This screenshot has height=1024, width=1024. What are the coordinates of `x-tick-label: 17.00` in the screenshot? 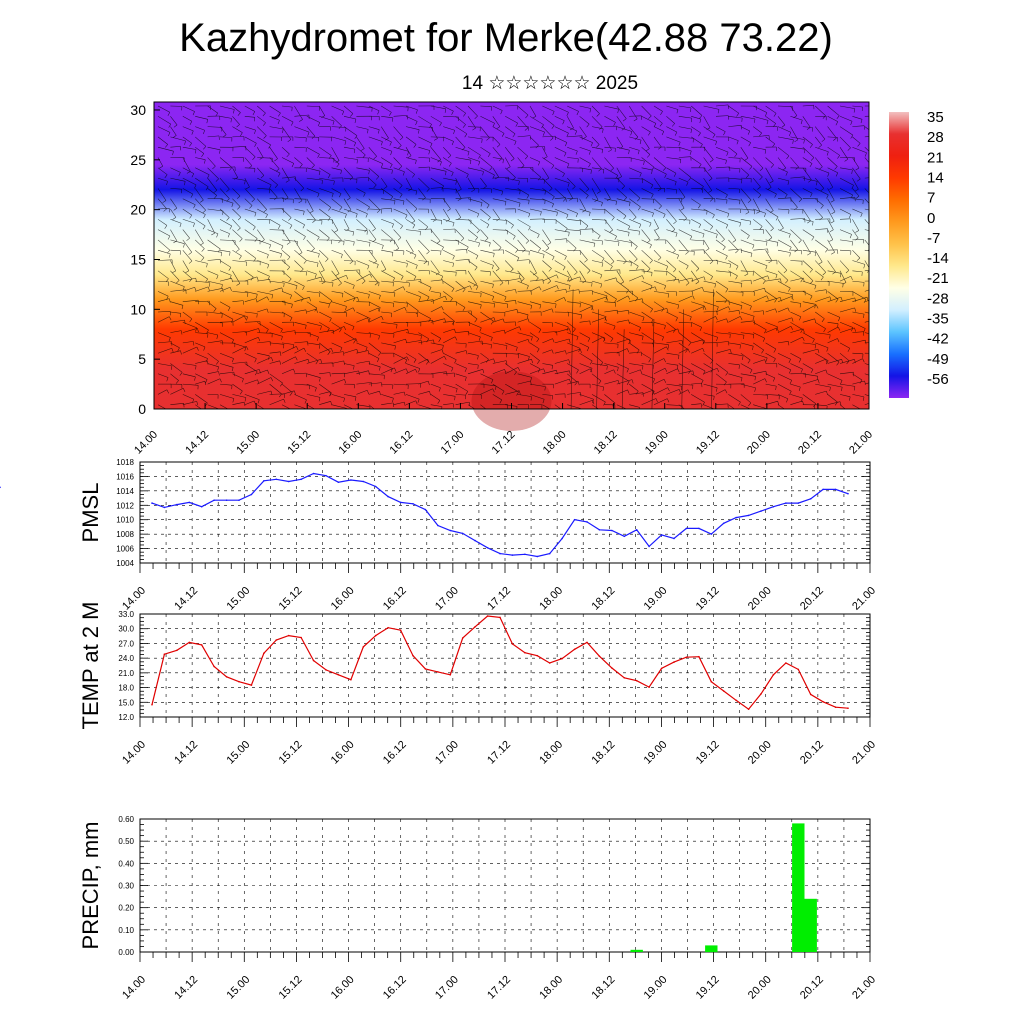 It's located at (447, 753).